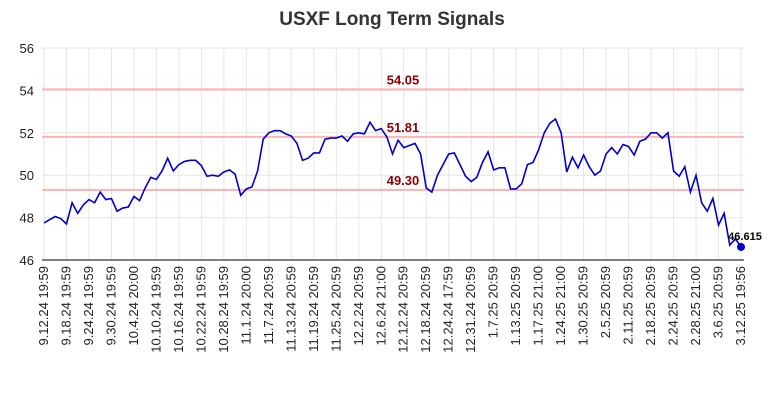  Describe the element at coordinates (740, 306) in the screenshot. I see `x-tick-label: 3.12.25 19:56` at that location.